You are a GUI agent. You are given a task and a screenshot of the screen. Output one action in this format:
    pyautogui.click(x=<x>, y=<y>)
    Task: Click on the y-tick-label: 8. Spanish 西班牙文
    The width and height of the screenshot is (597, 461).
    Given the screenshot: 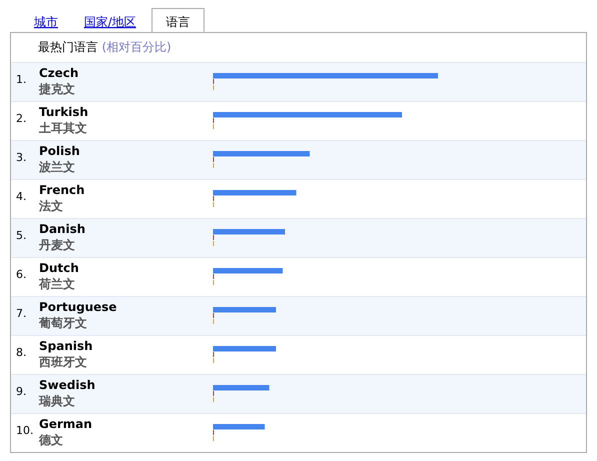 What is the action you would take?
    pyautogui.click(x=54, y=354)
    